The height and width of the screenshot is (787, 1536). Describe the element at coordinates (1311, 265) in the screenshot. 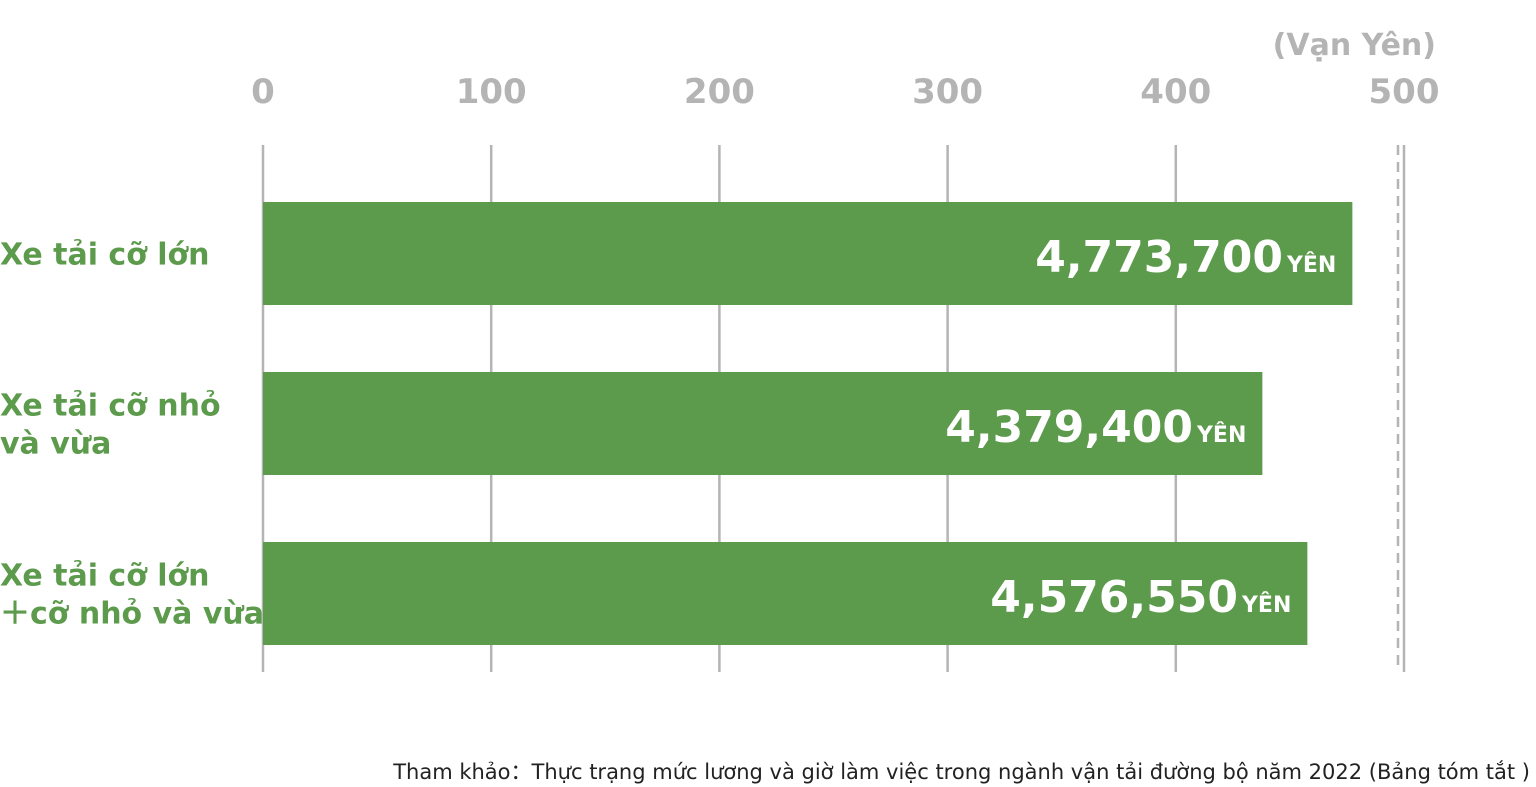

I see `bar-value-suffix-1: YÊN` at that location.